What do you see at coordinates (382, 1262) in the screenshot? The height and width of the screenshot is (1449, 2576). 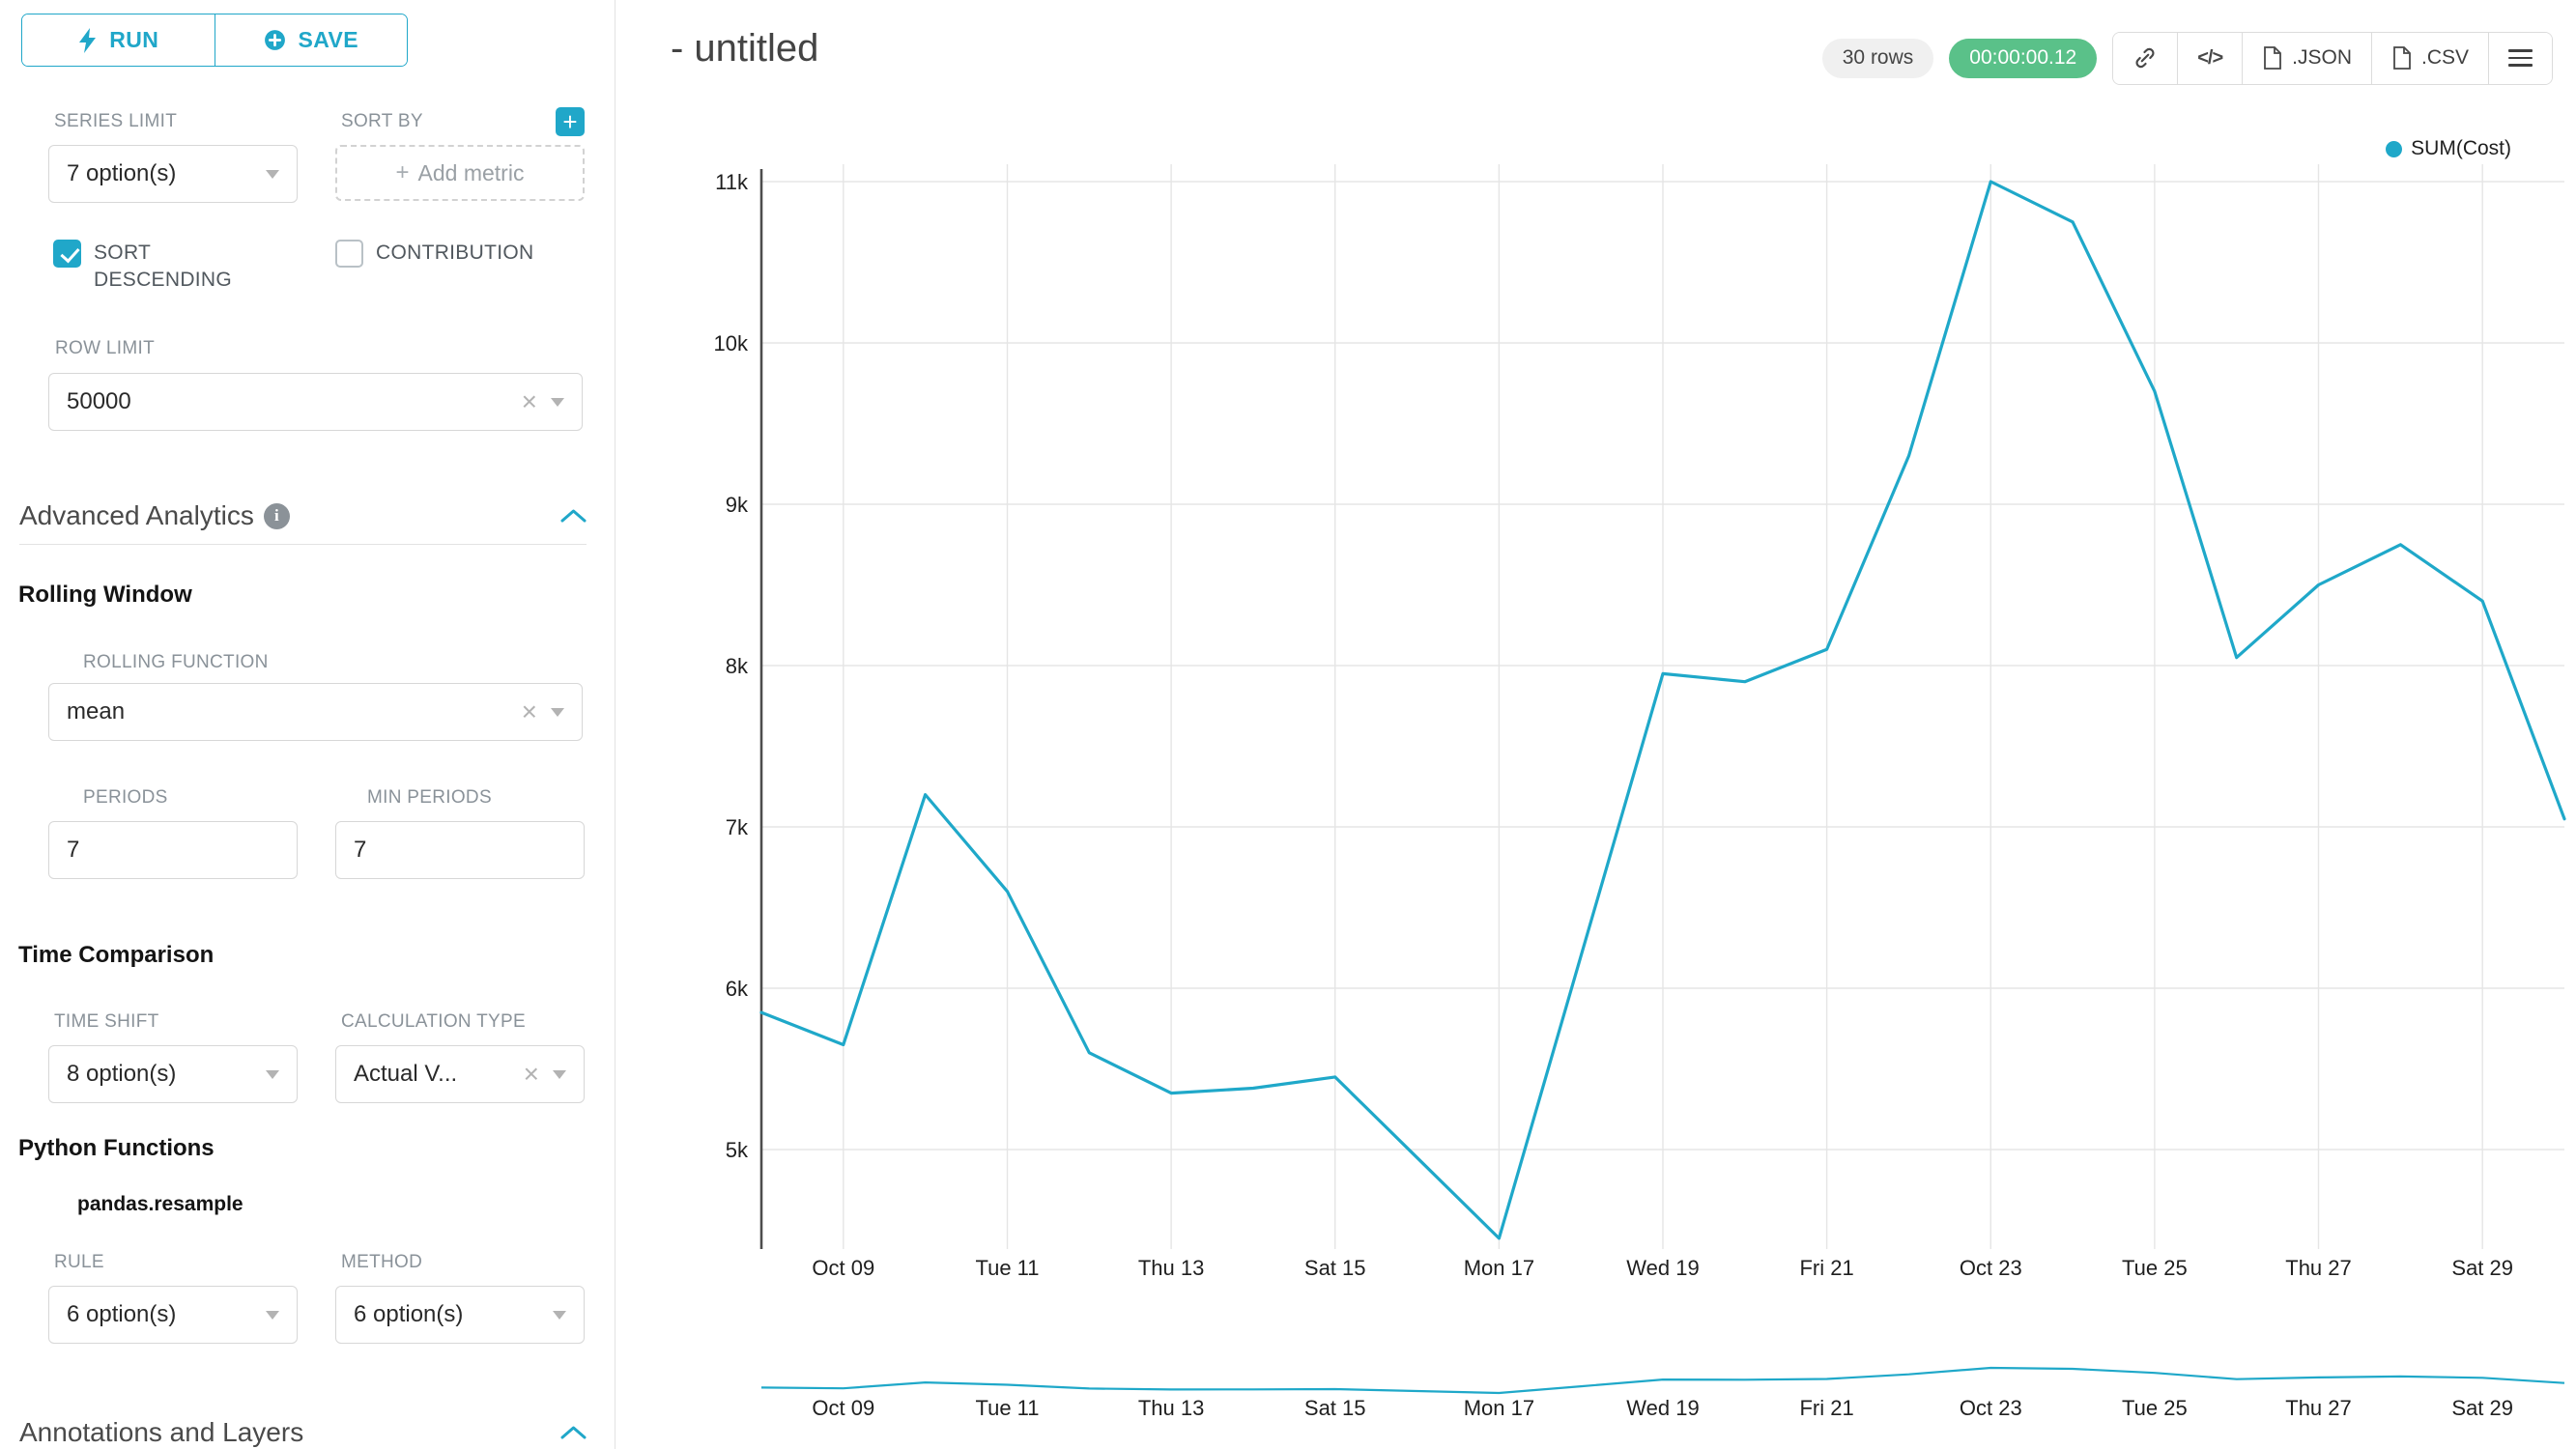 I see `method-label: METHOD` at bounding box center [382, 1262].